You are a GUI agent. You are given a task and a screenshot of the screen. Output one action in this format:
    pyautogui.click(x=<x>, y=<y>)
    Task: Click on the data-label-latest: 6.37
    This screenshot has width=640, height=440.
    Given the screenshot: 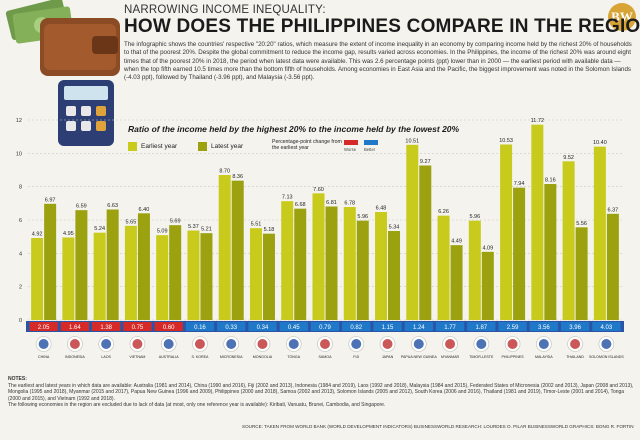 What is the action you would take?
    pyautogui.click(x=613, y=210)
    